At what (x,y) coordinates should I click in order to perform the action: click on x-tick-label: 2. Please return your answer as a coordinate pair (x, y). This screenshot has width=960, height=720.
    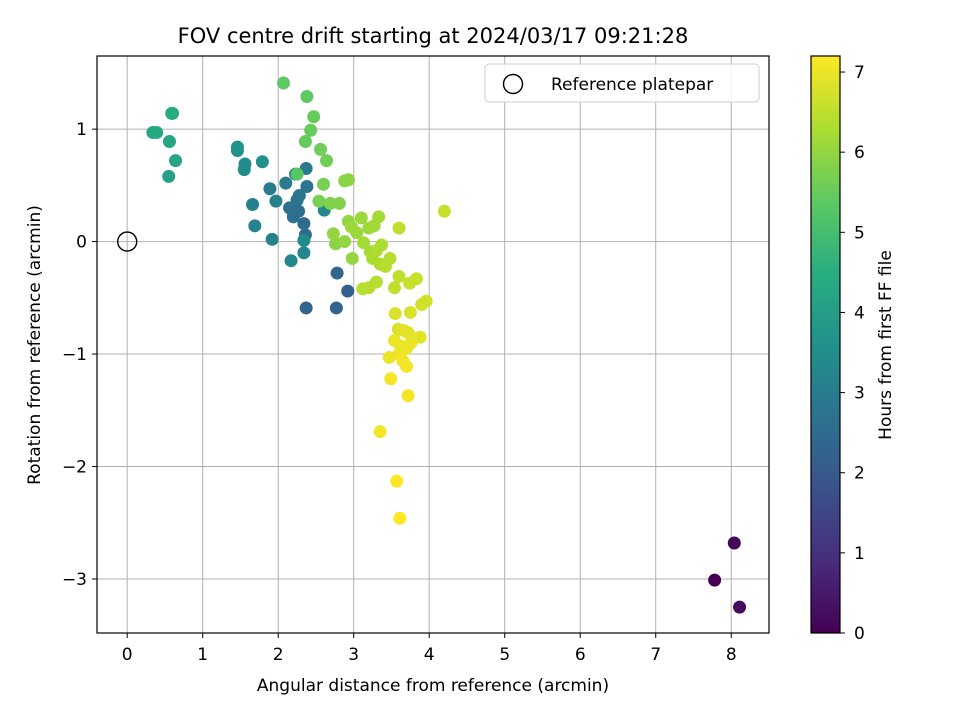
    Looking at the image, I should click on (278, 655).